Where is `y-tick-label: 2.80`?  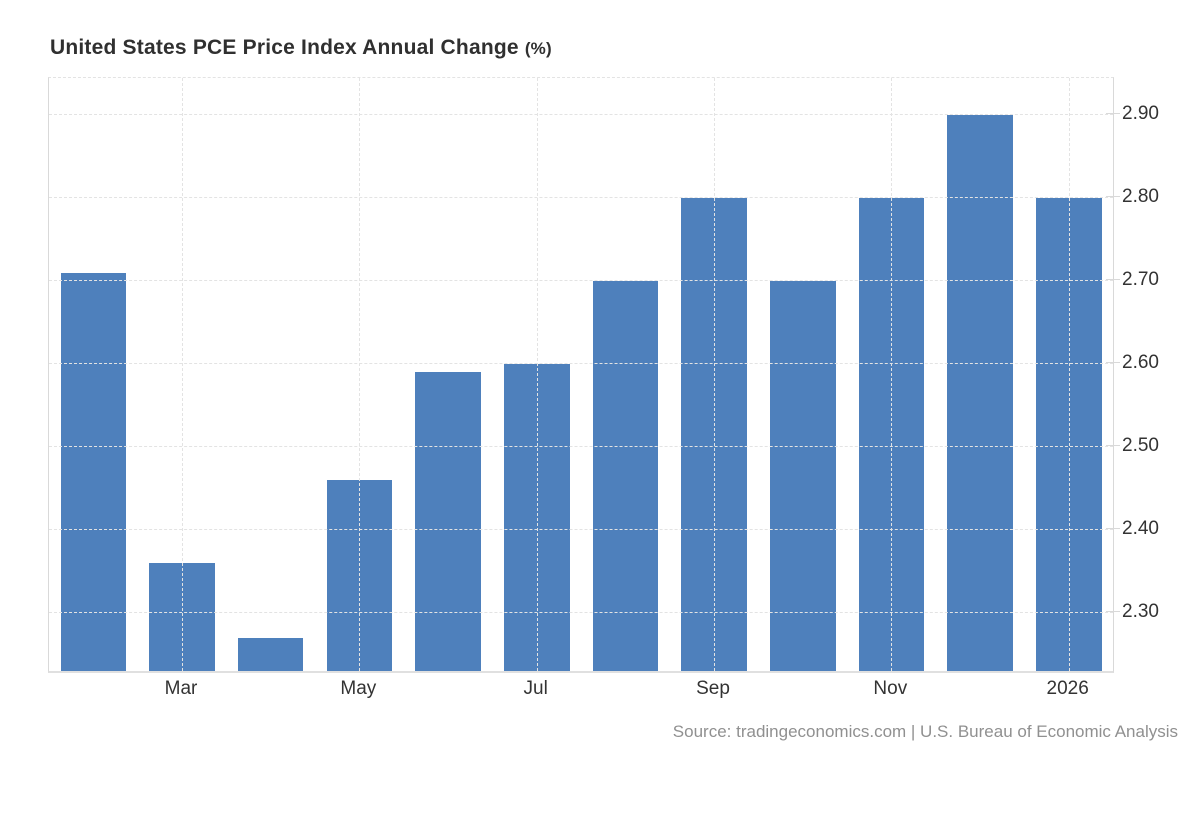 y-tick-label: 2.80 is located at coordinates (1140, 197).